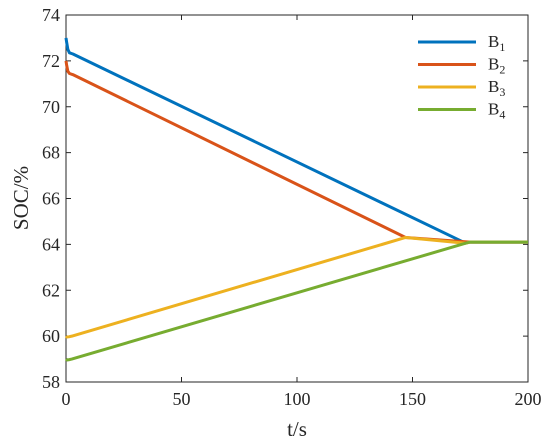  What do you see at coordinates (66, 399) in the screenshot?
I see `x-tick-label: 0` at bounding box center [66, 399].